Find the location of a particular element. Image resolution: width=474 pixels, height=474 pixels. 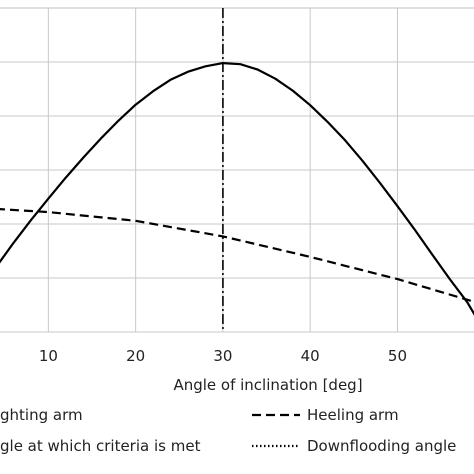

legend-entry: gle at which criteria is met is located at coordinates (100, 446).